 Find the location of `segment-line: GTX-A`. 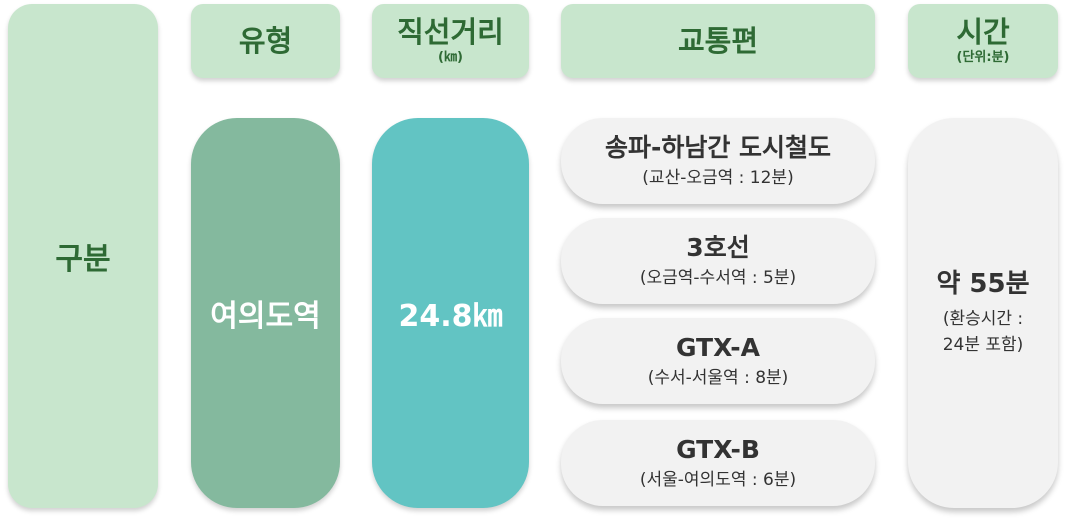

segment-line: GTX-A is located at coordinates (718, 347).